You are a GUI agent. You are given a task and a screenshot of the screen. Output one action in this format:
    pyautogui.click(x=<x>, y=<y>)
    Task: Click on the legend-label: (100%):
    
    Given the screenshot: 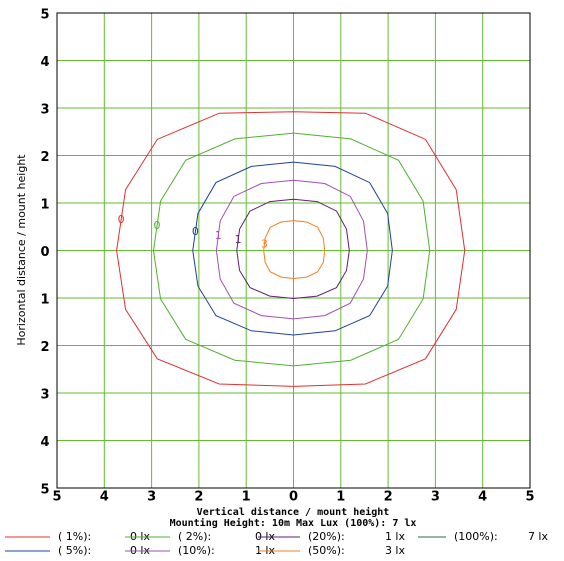 What is the action you would take?
    pyautogui.click(x=476, y=536)
    